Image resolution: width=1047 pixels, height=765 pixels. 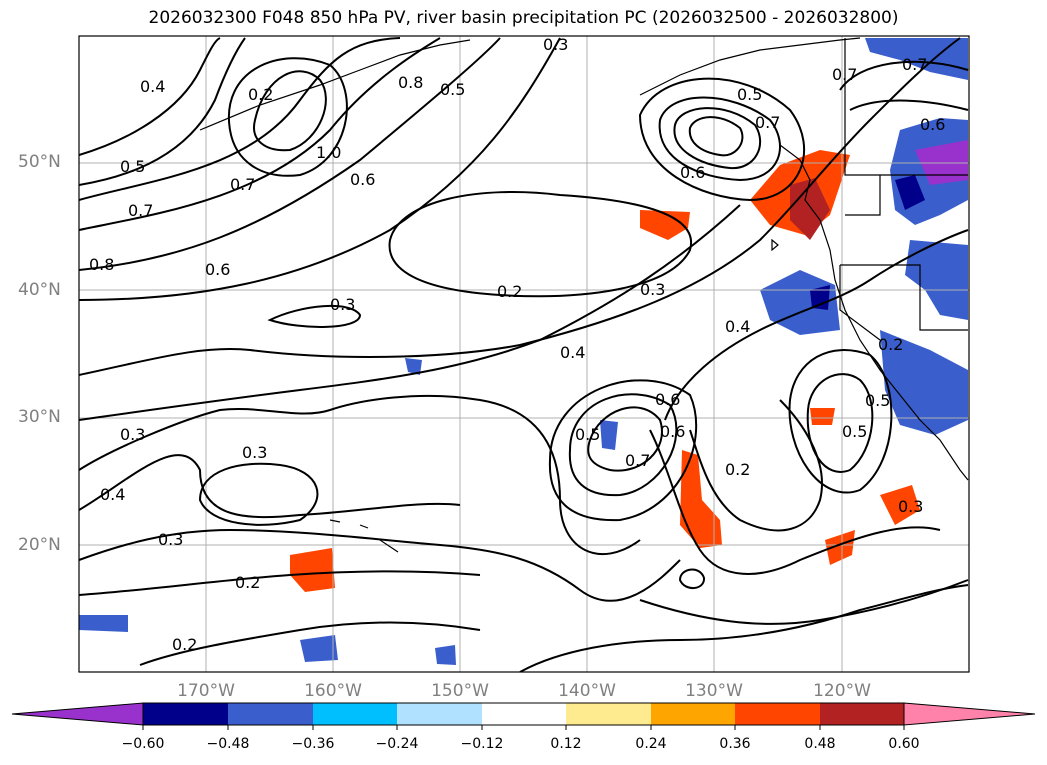 I want to click on colorbar-tick-label: −0.36, so click(x=313, y=744).